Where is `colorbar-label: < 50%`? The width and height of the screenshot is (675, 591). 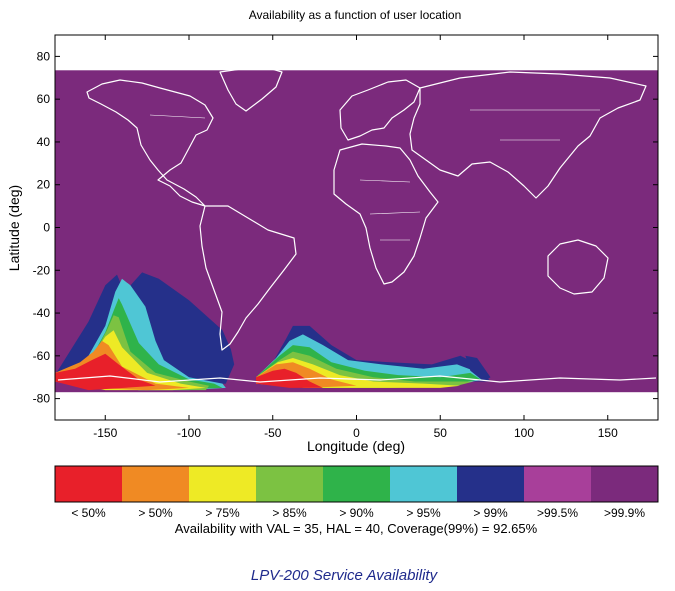
colorbar-label: < 50% is located at coordinates (88, 513).